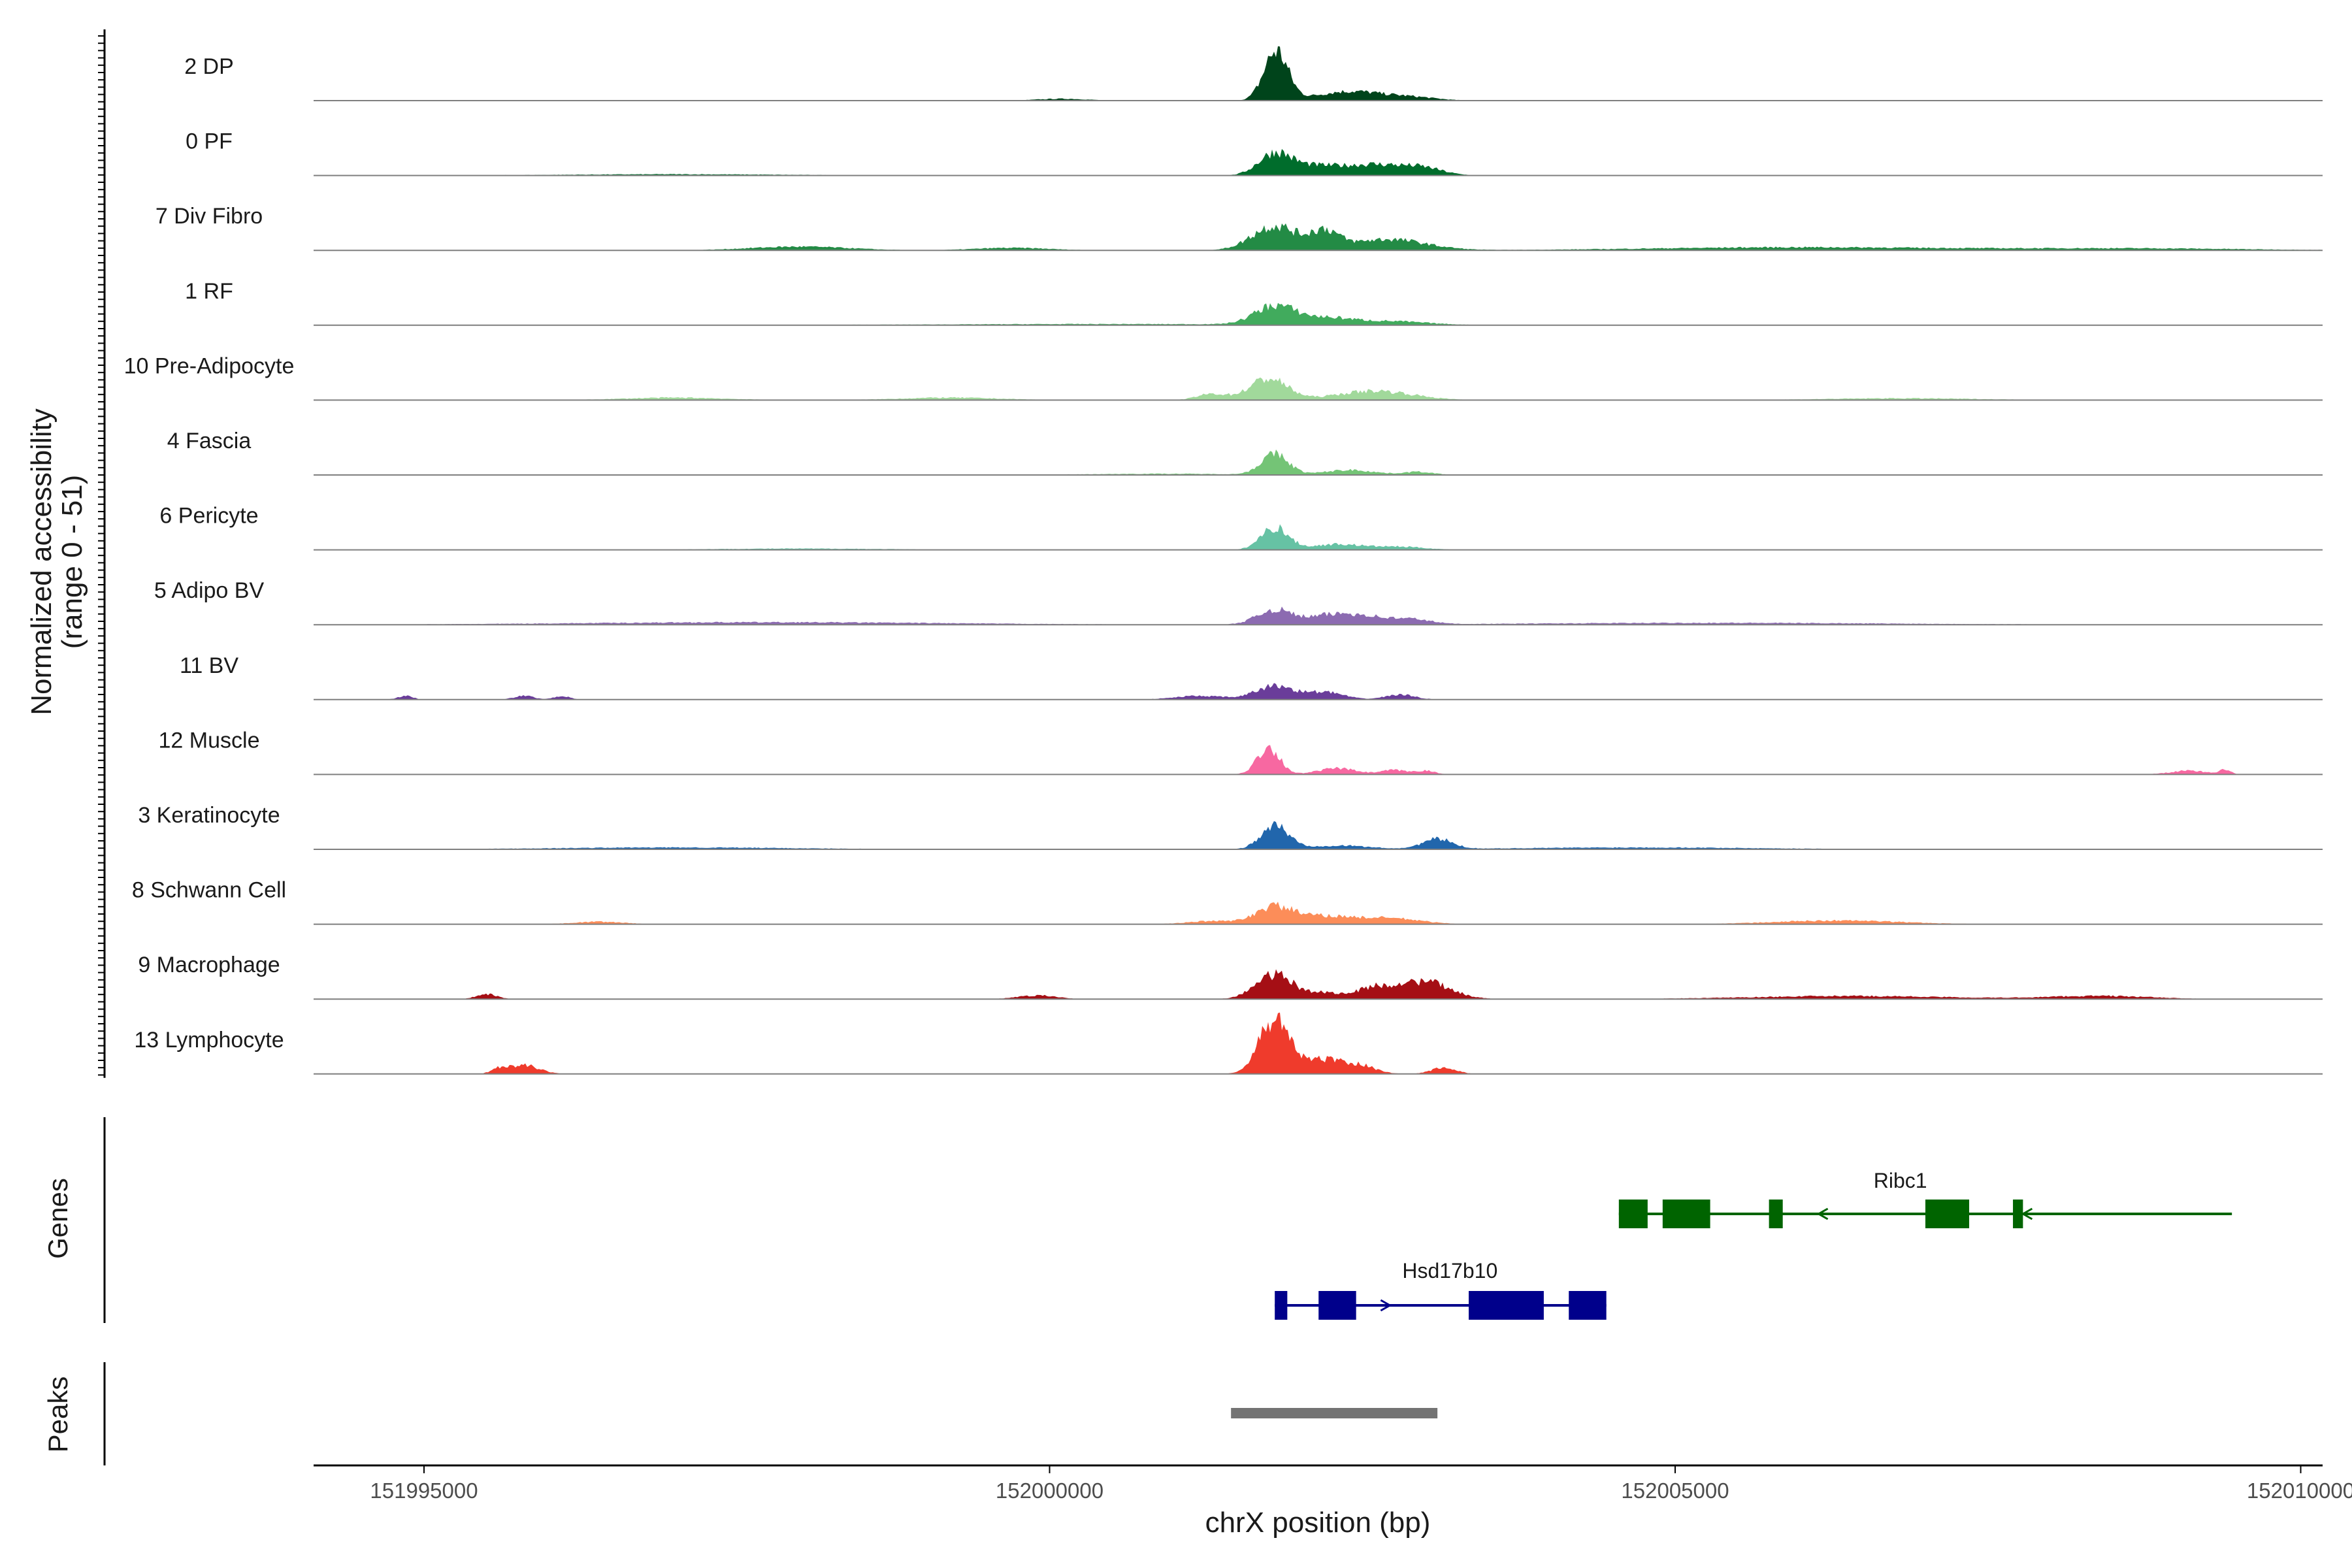 This screenshot has width=2352, height=1568. I want to click on genes-panel-label: Genes, so click(57, 1218).